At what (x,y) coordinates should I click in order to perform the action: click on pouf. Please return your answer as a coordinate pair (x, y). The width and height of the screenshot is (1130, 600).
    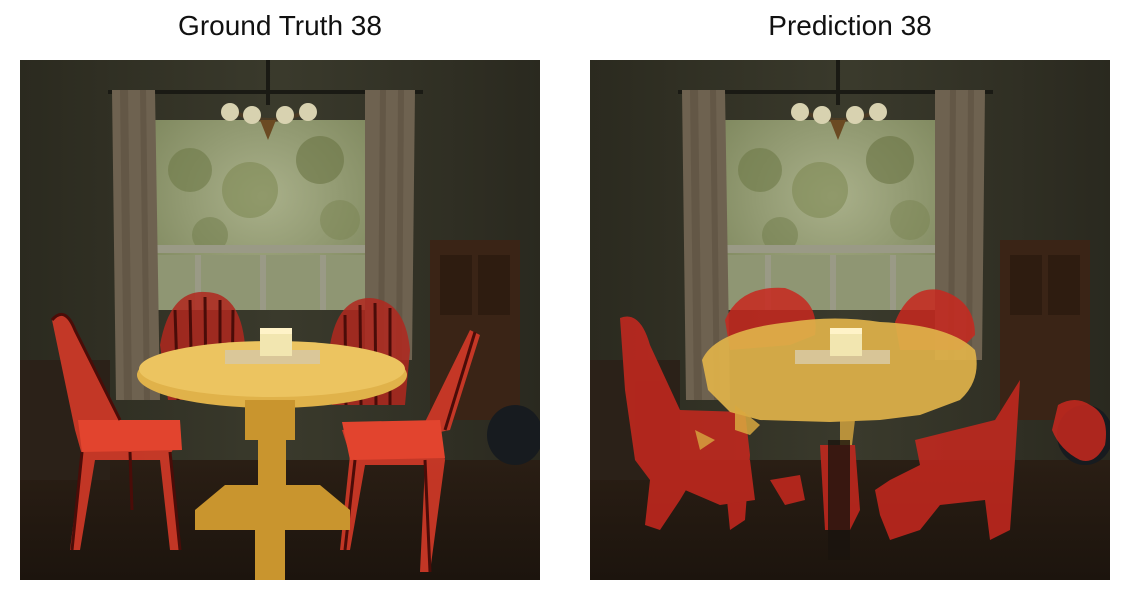
    Looking at the image, I should click on (513, 435).